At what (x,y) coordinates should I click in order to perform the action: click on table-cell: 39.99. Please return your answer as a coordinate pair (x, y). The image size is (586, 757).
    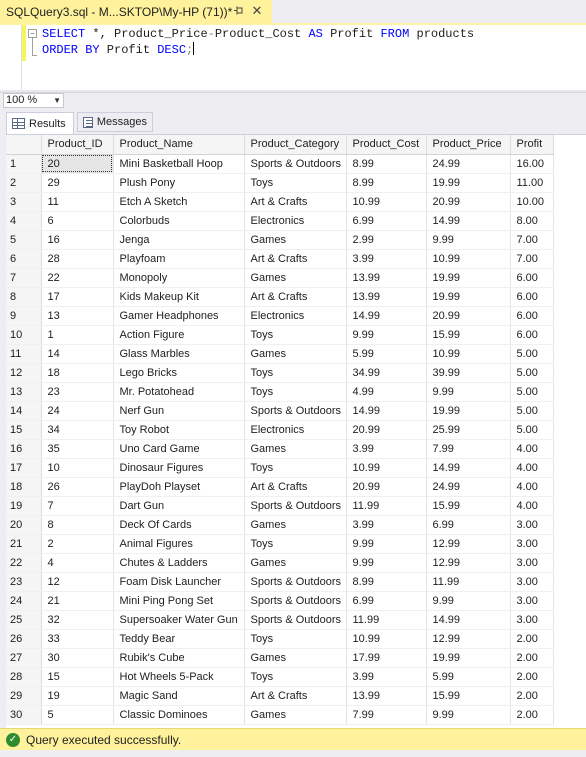
    Looking at the image, I should click on (468, 373).